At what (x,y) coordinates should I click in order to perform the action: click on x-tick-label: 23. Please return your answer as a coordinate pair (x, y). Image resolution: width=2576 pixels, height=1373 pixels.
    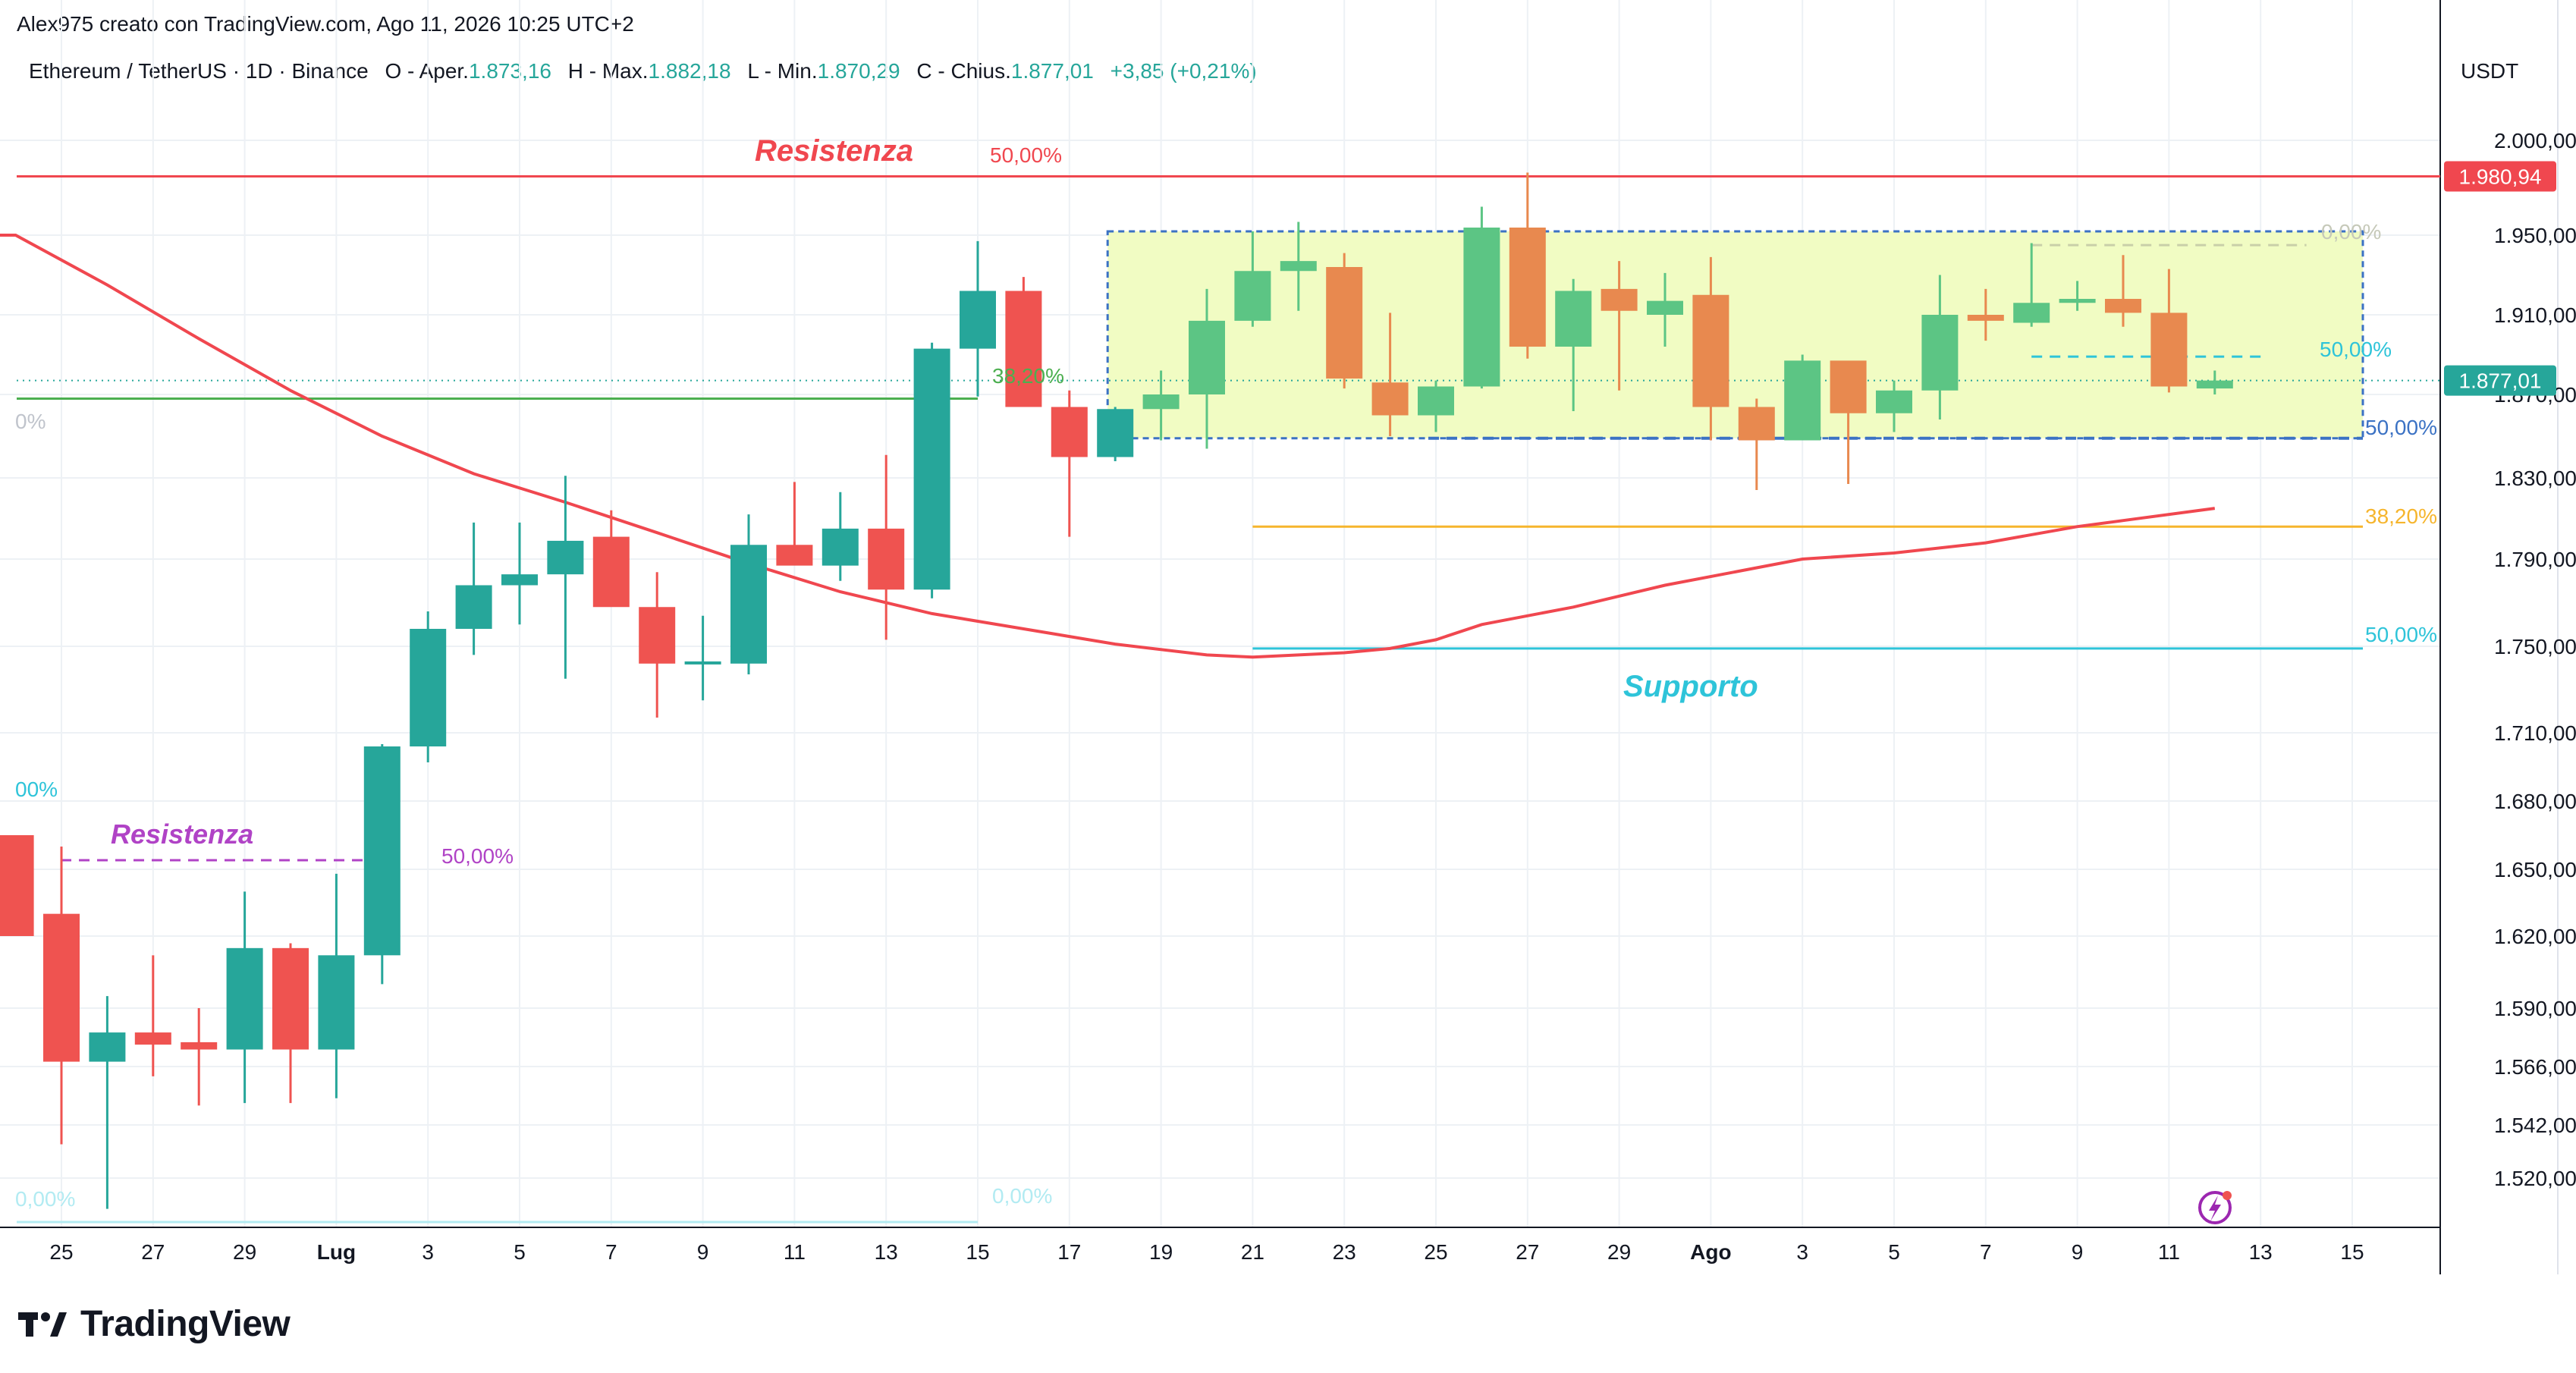
    Looking at the image, I should click on (1344, 1252).